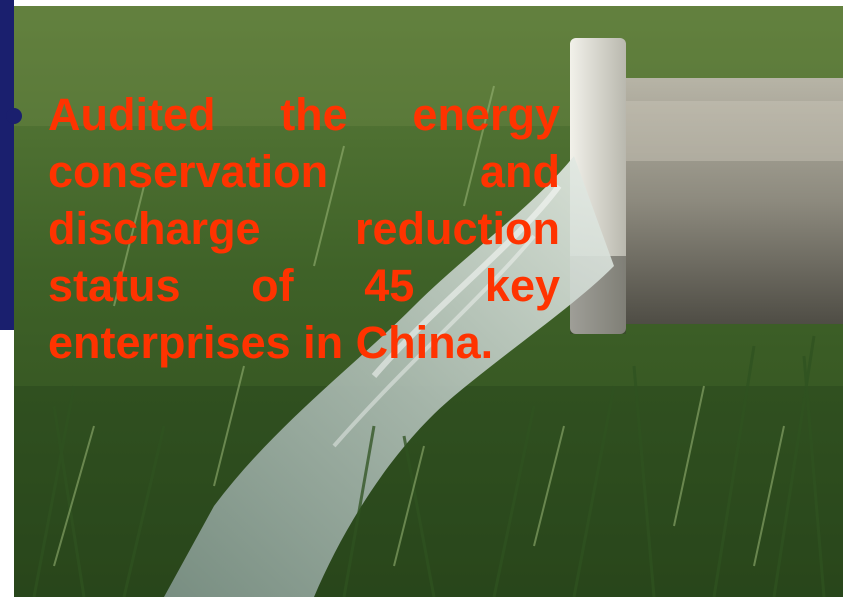 This screenshot has width=843, height=597. Describe the element at coordinates (14, 116) in the screenshot. I see `bullet-dot-icon` at that location.